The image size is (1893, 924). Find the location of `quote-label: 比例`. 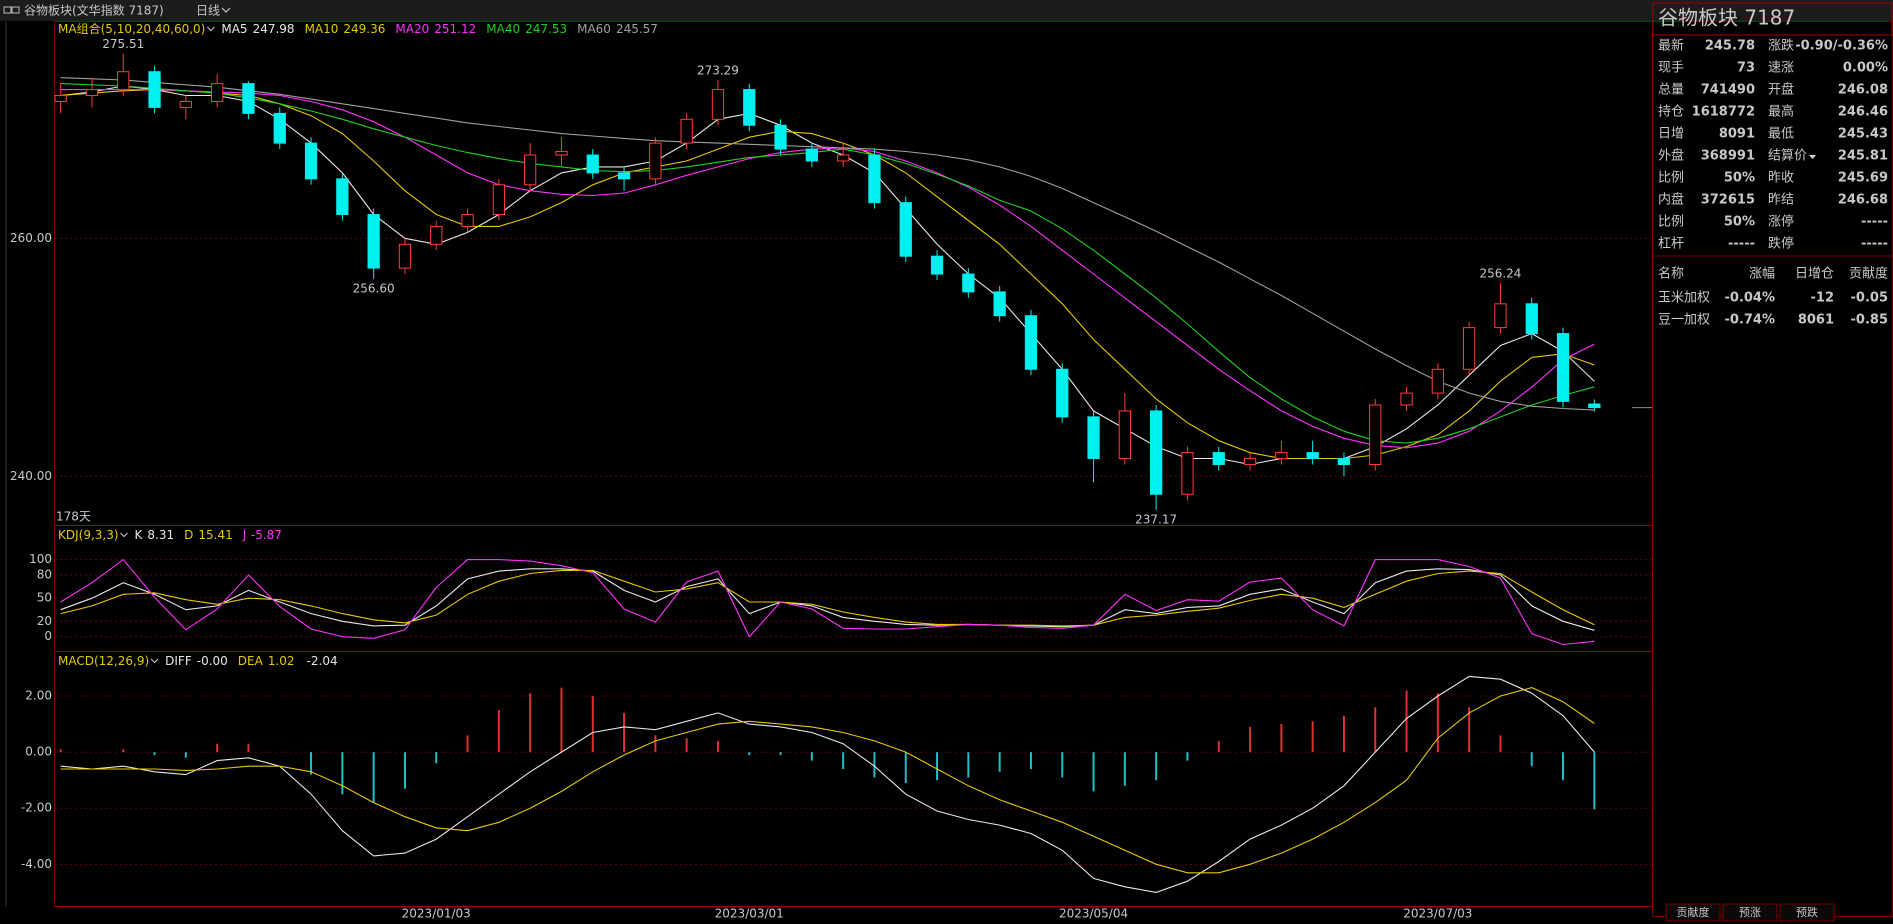

quote-label: 比例 is located at coordinates (1671, 222).